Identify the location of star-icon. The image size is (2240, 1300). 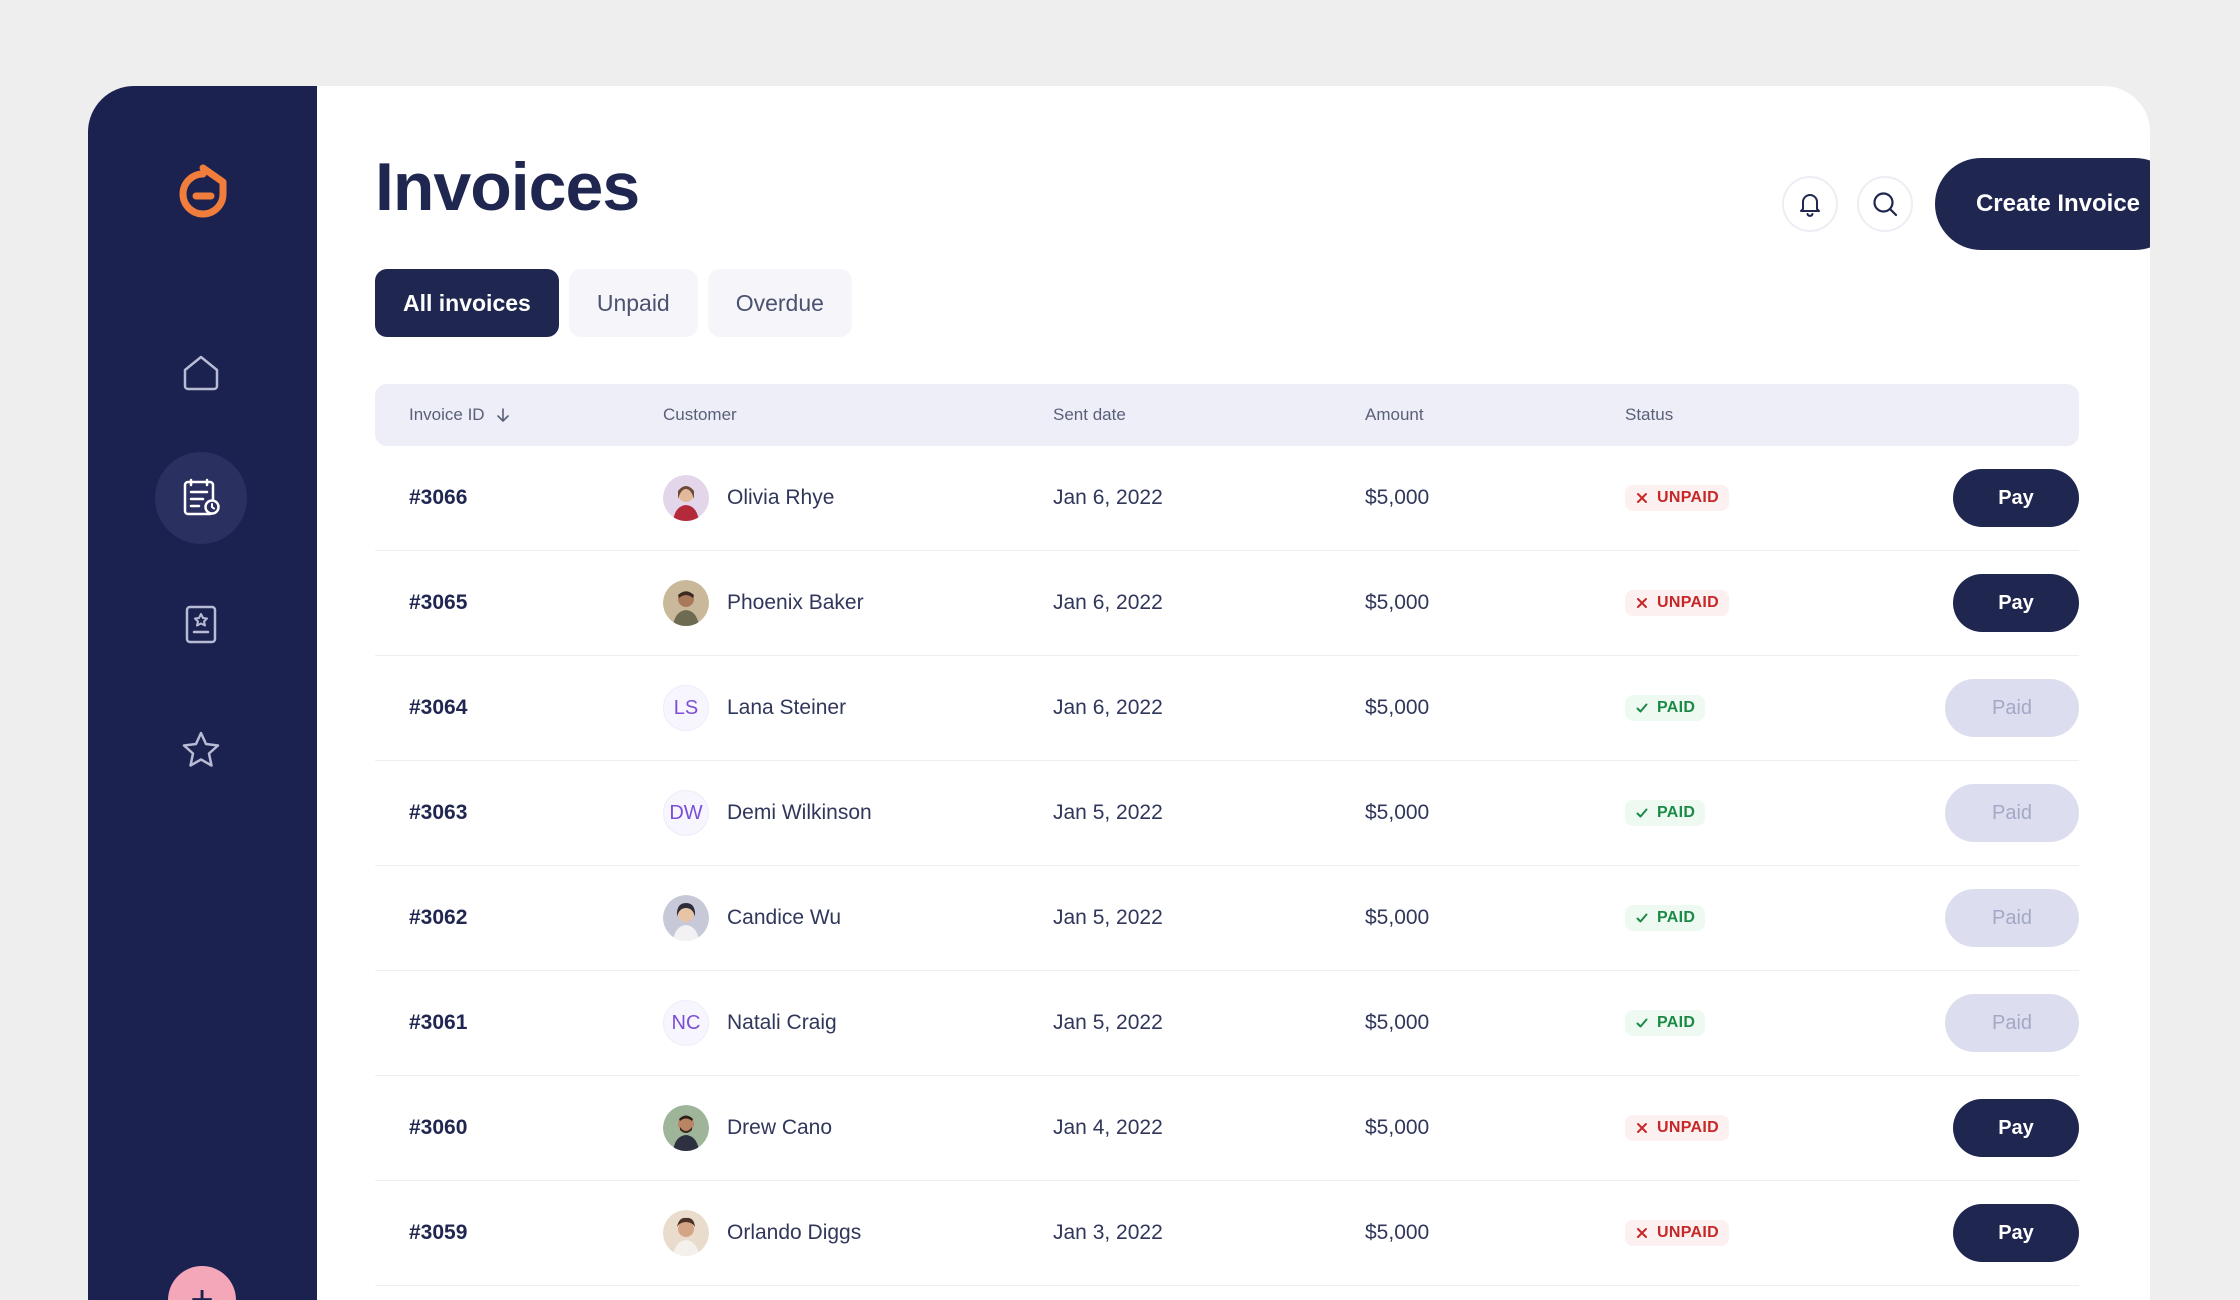
(201, 749).